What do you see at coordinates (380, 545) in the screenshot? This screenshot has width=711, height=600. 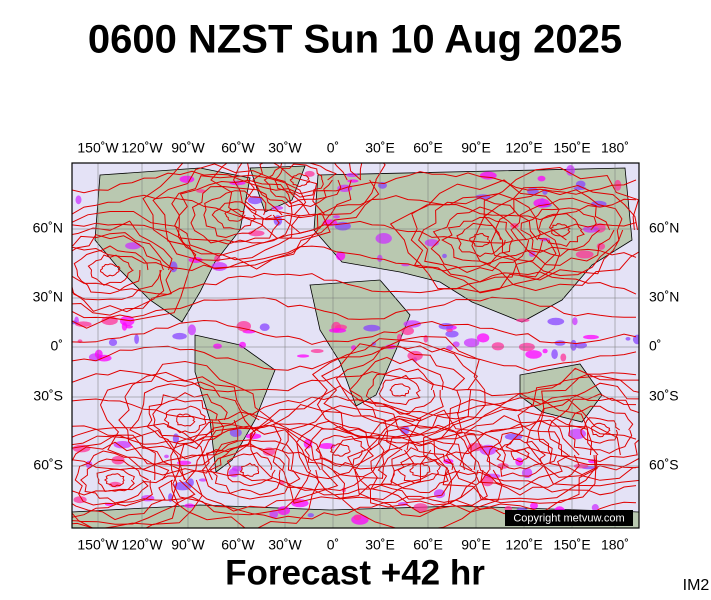 I see `longitude-label-bottom: 30˚E` at bounding box center [380, 545].